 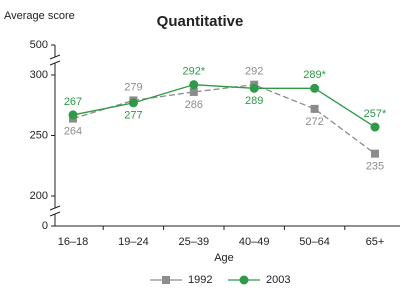 What do you see at coordinates (254, 72) in the screenshot?
I see `data-label: 292` at bounding box center [254, 72].